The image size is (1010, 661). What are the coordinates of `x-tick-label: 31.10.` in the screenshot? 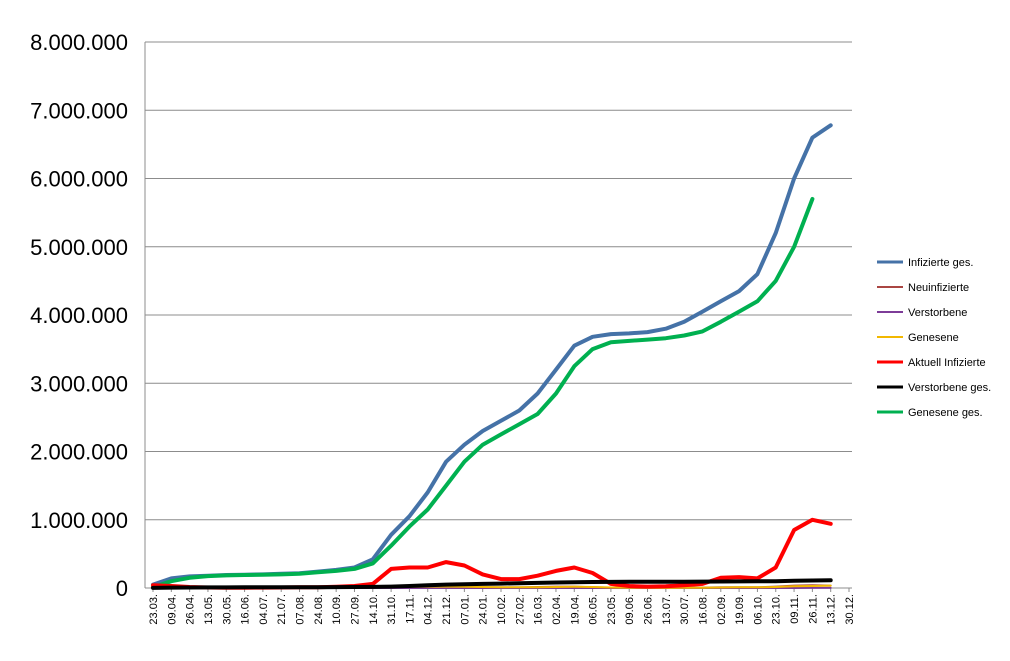 It's located at (392, 609).